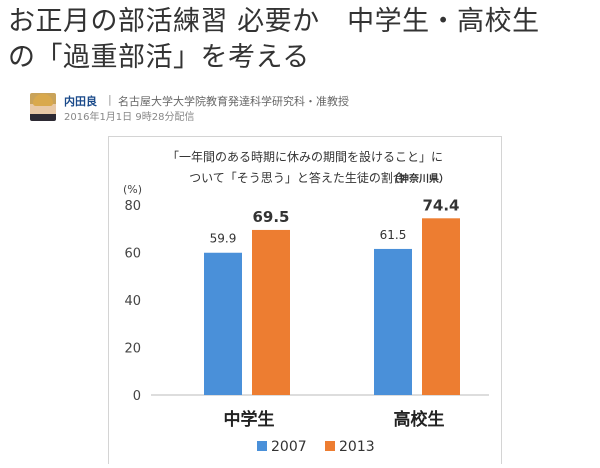 The image size is (600, 468). What do you see at coordinates (393, 235) in the screenshot?
I see `data-label-2007: 61.5` at bounding box center [393, 235].